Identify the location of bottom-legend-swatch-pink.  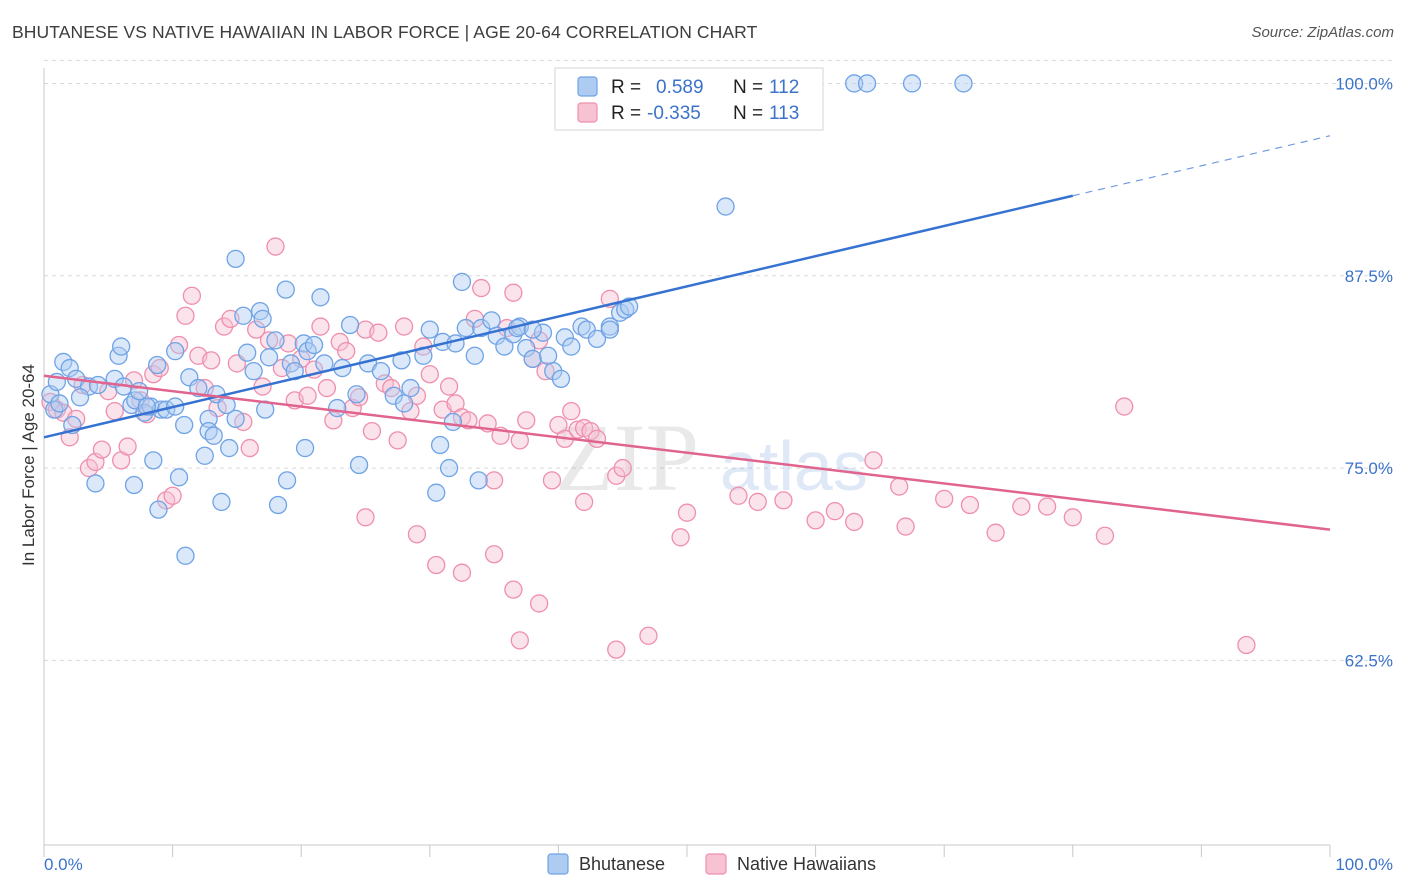
(716, 864).